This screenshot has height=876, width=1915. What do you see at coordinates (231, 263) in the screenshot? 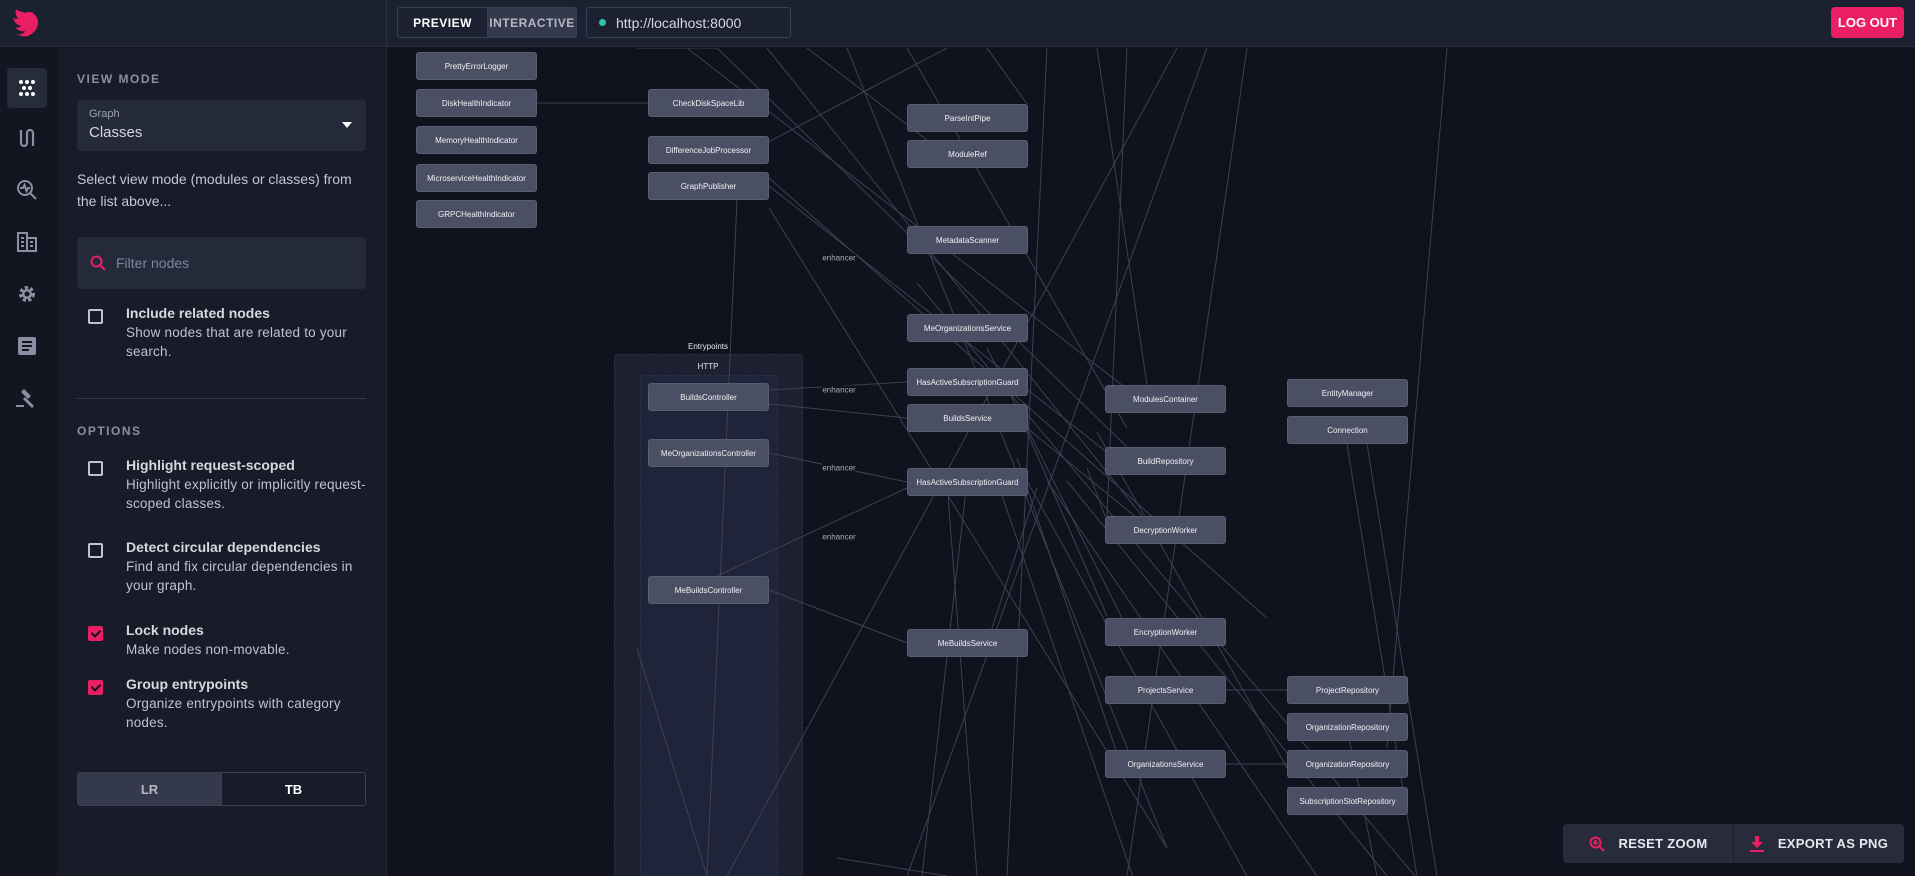
I see `filter-input` at bounding box center [231, 263].